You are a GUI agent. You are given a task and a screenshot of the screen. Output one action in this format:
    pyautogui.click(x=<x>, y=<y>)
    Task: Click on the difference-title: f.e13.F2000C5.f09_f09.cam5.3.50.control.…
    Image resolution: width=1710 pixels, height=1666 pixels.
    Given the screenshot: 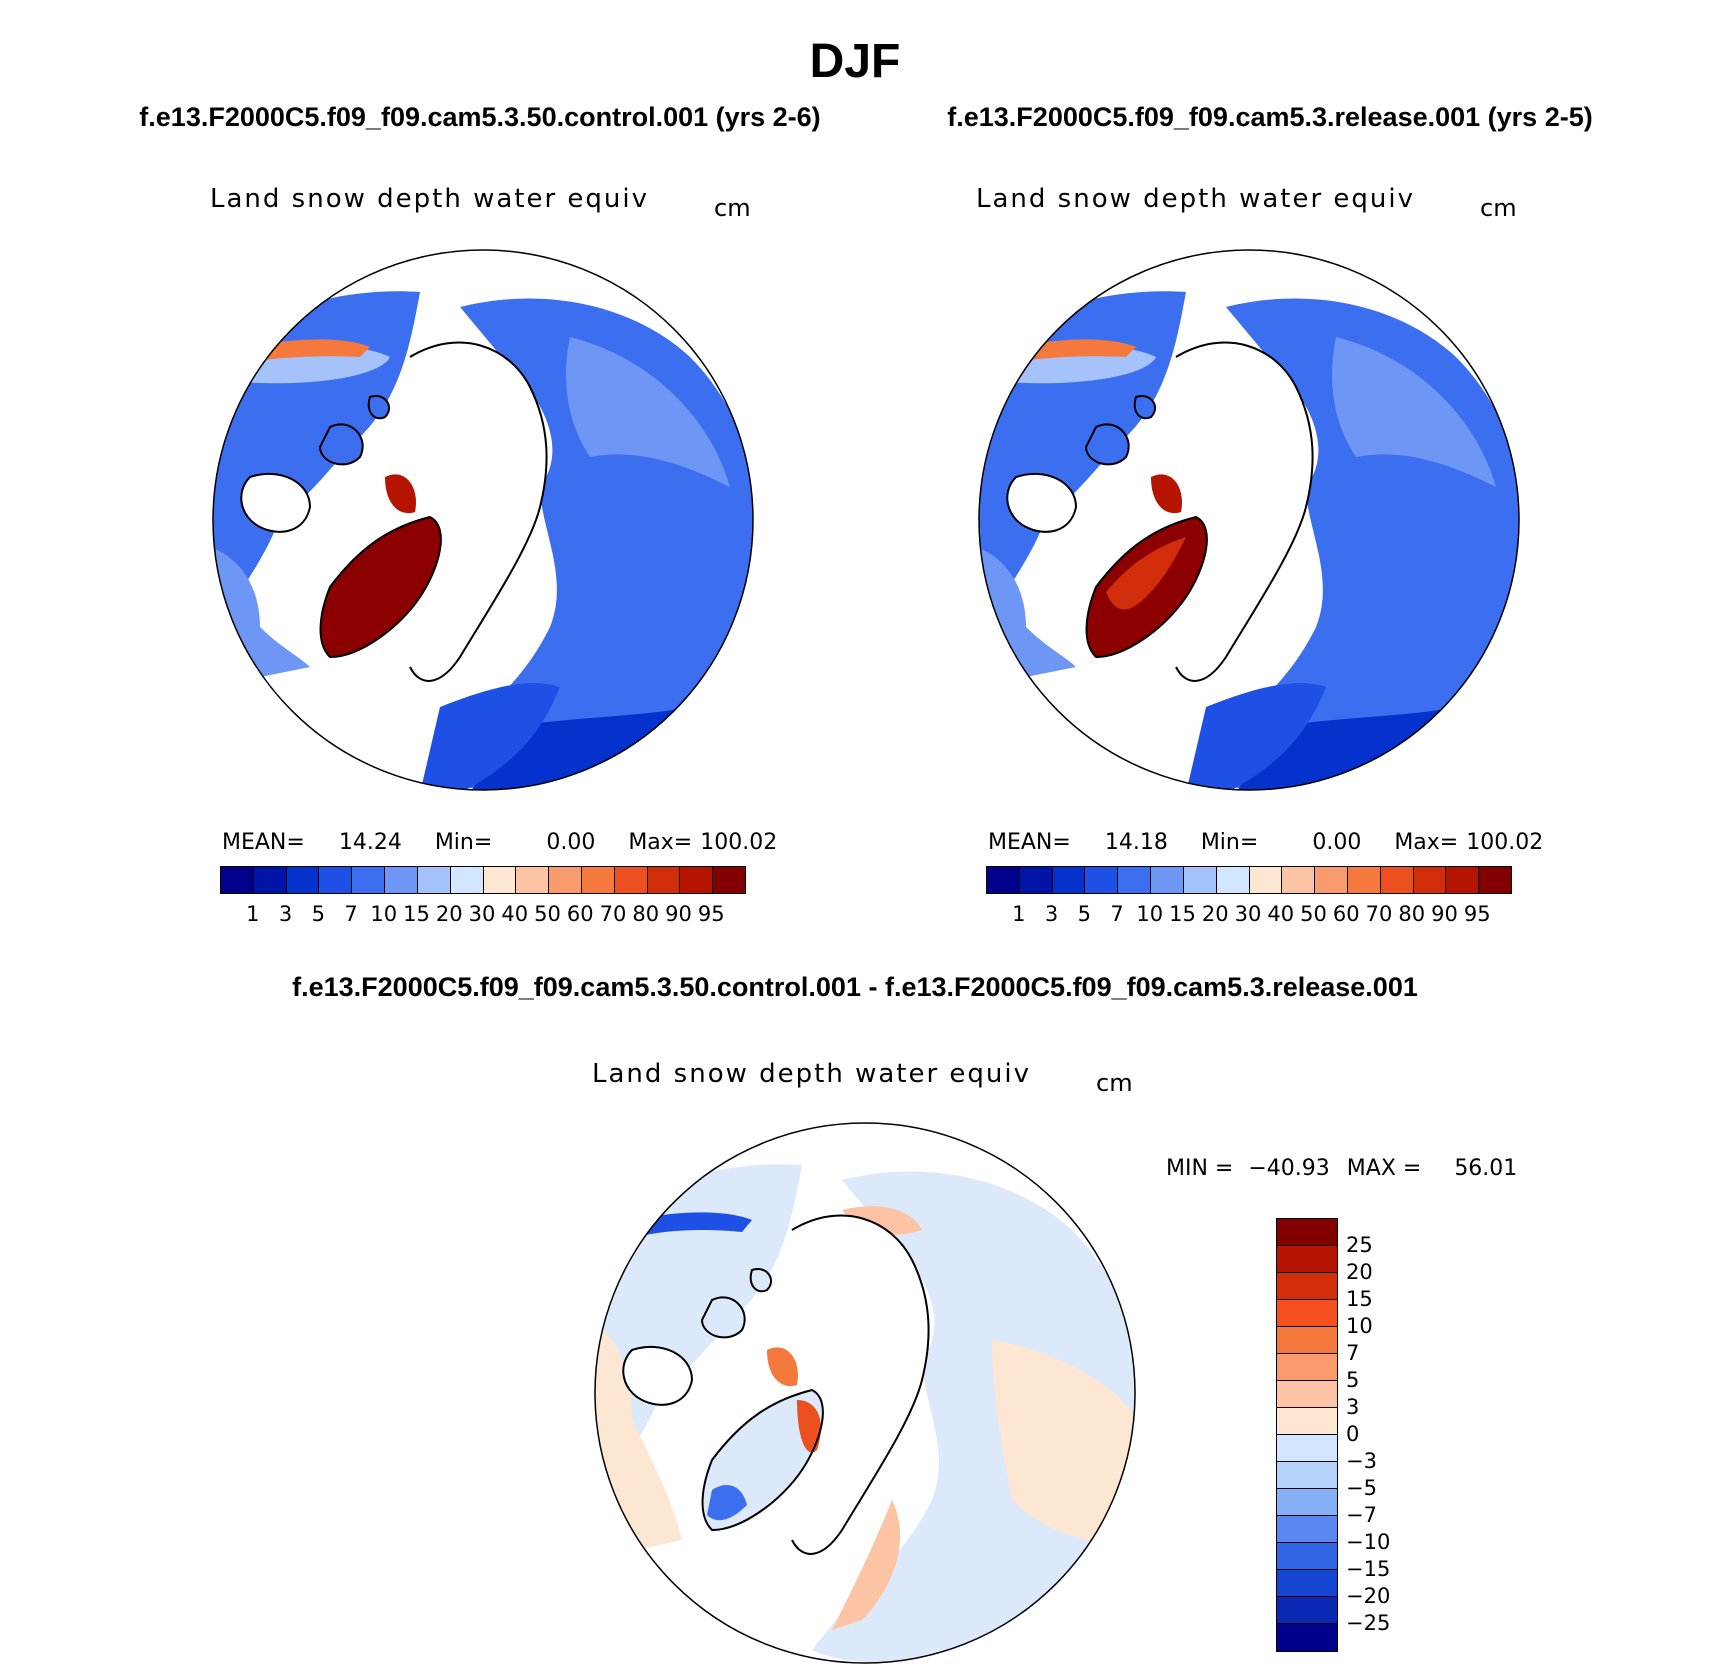 What is the action you would take?
    pyautogui.click(x=855, y=987)
    